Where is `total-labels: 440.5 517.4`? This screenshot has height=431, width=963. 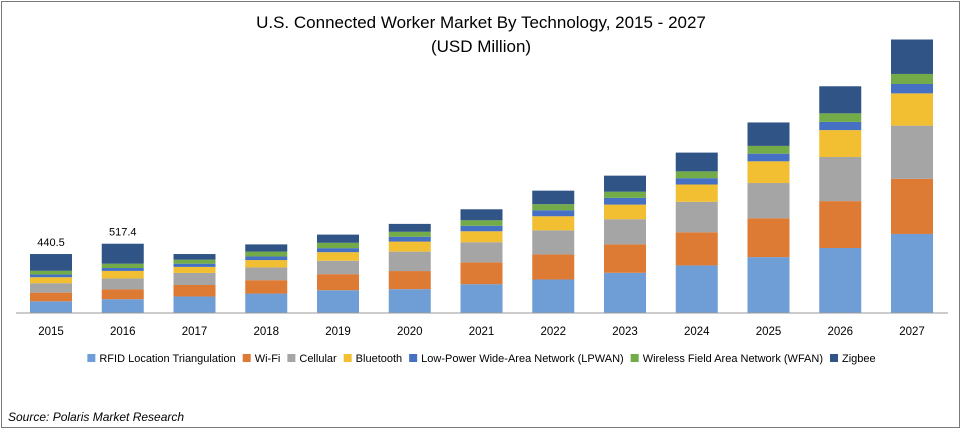 total-labels: 440.5 517.4 is located at coordinates (86, 238).